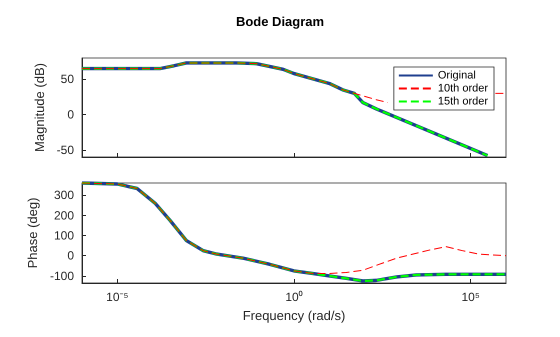 The height and width of the screenshot is (337, 560). I want to click on x-tick-label: 10⁵, so click(471, 297).